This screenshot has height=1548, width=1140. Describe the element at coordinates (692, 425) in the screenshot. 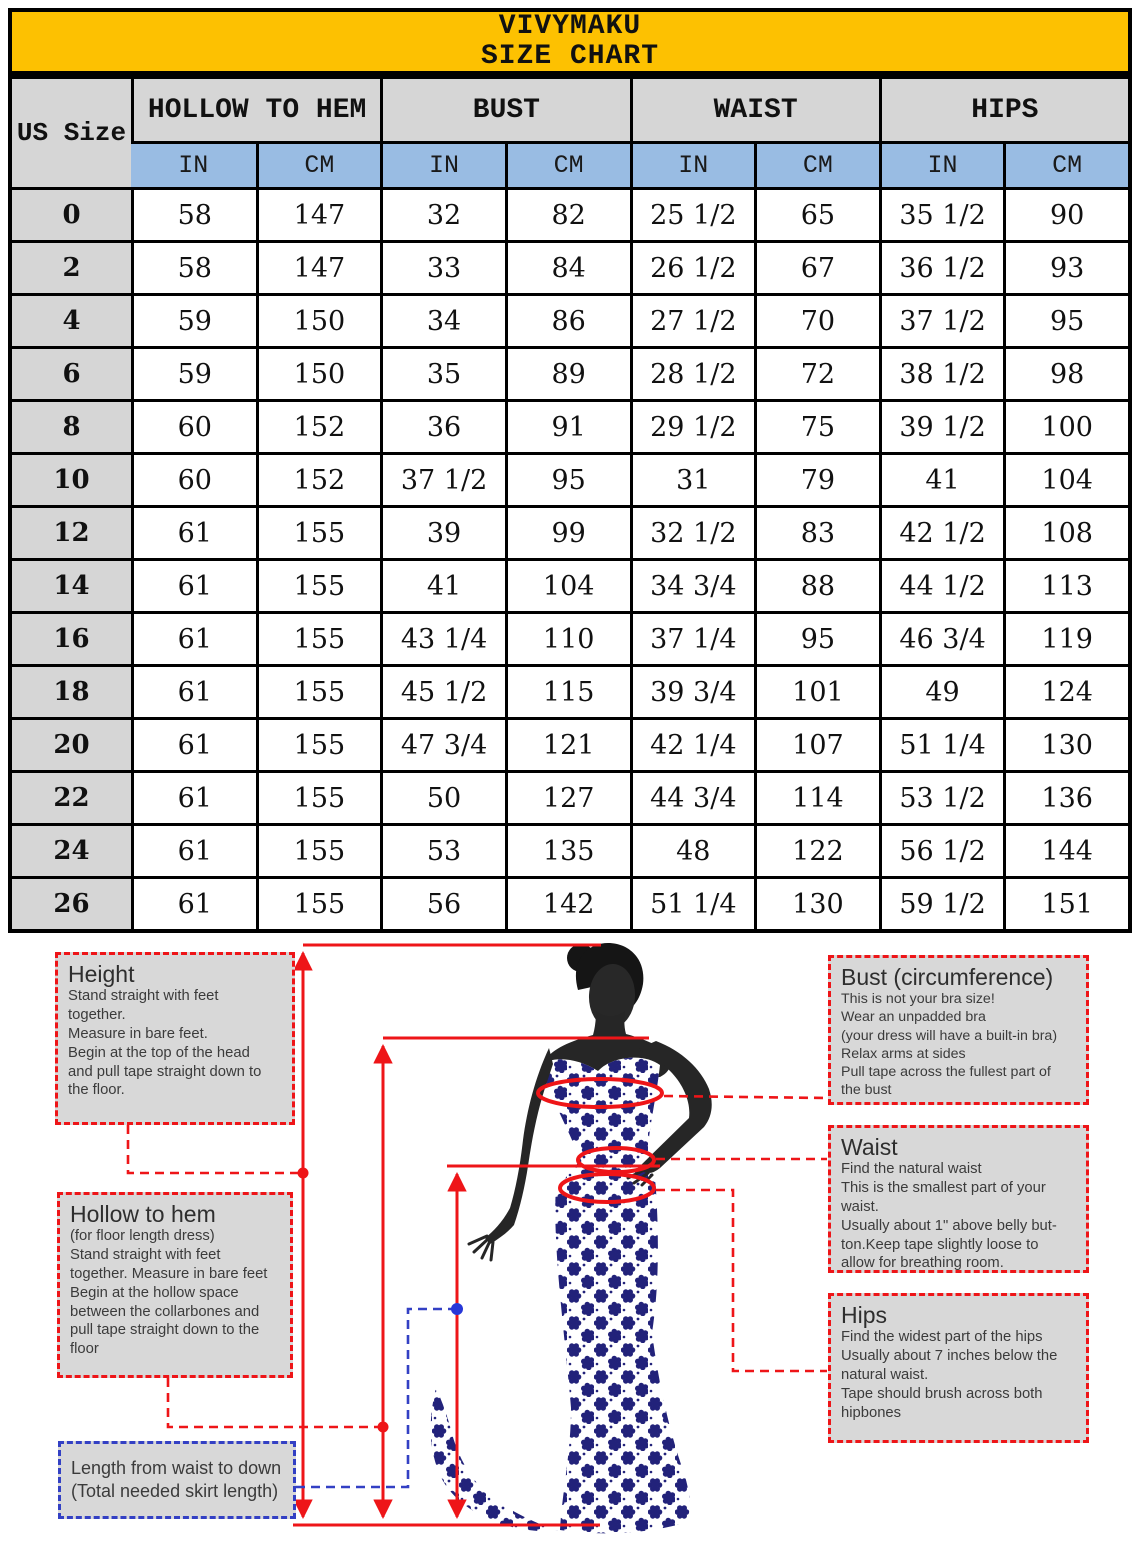

I see `measurement-cell: 29 1/2` at that location.